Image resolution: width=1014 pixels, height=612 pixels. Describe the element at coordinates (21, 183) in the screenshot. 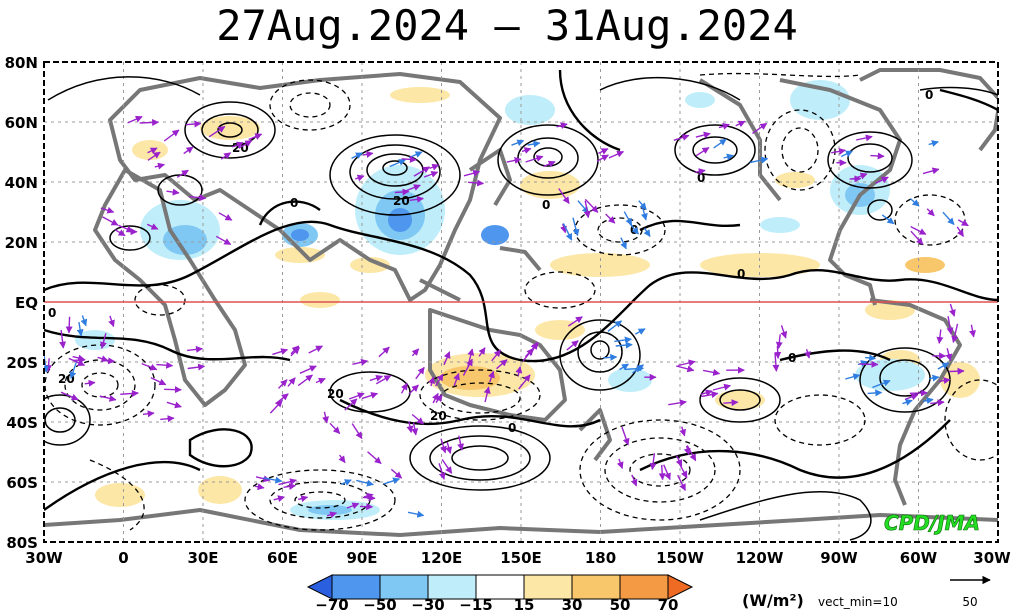

I see `lat-label: 40N` at that location.